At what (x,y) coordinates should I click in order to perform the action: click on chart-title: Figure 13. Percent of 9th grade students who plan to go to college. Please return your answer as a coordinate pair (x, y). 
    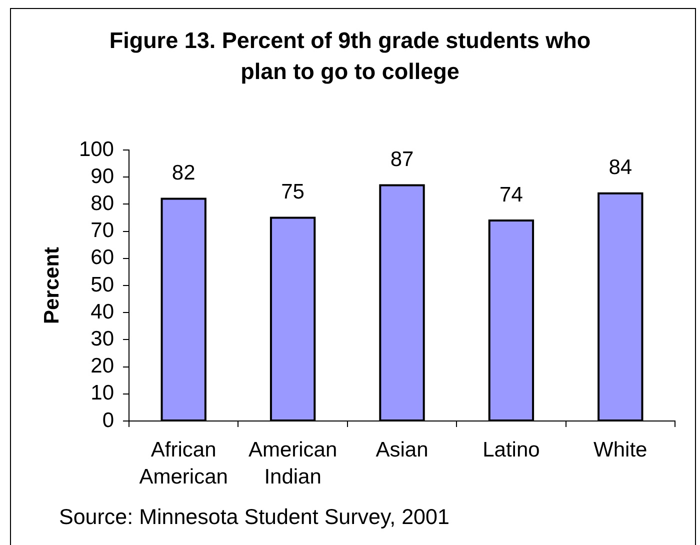
    Looking at the image, I should click on (350, 56).